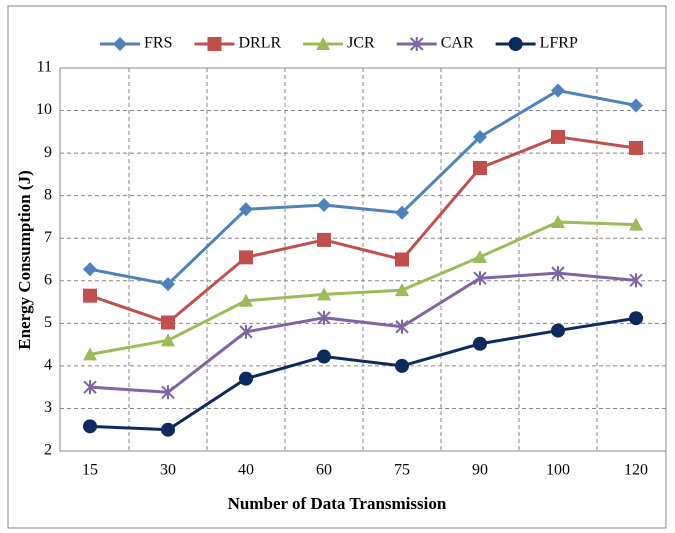 Image resolution: width=675 pixels, height=533 pixels. What do you see at coordinates (246, 470) in the screenshot?
I see `x-tick-label: 40` at bounding box center [246, 470].